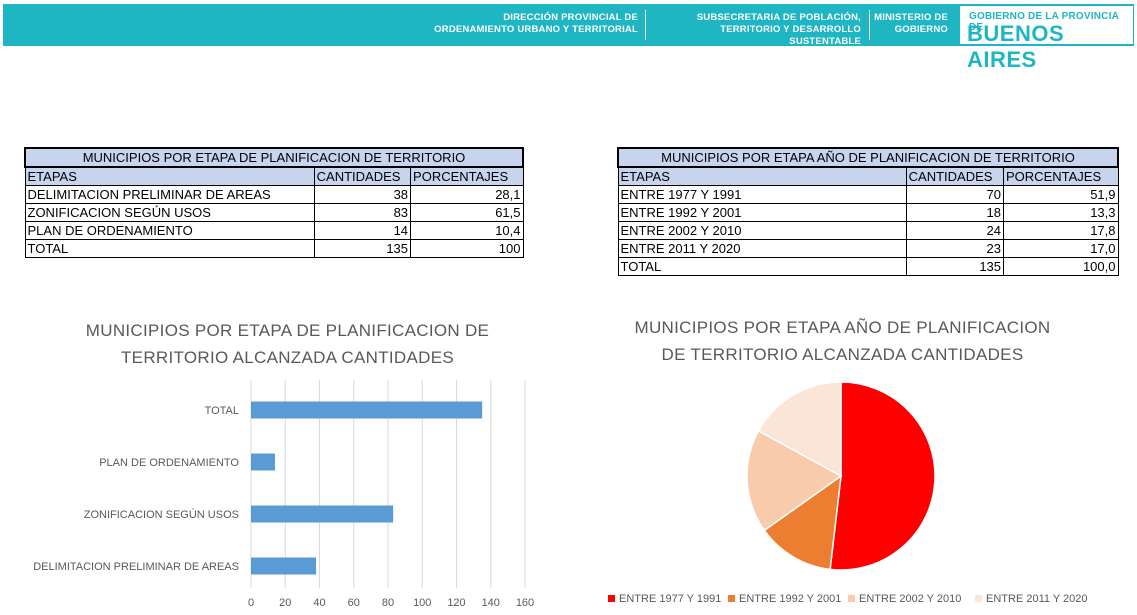 The height and width of the screenshot is (615, 1137). What do you see at coordinates (287, 357) in the screenshot?
I see `bar-chart-title-line2: TERRITORIO ALCANZADA CANTIDADES` at bounding box center [287, 357].